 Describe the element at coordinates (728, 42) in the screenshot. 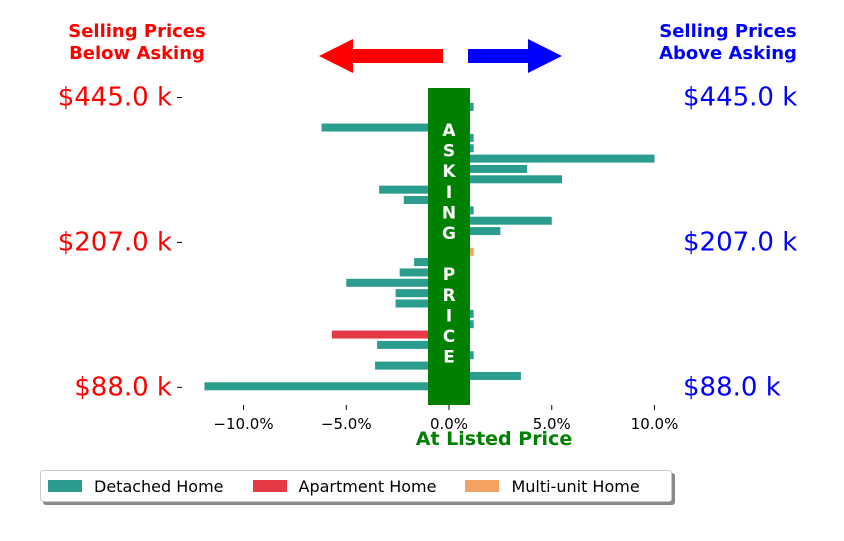

I see `above-asking-header: Selling Prices Above Asking` at that location.